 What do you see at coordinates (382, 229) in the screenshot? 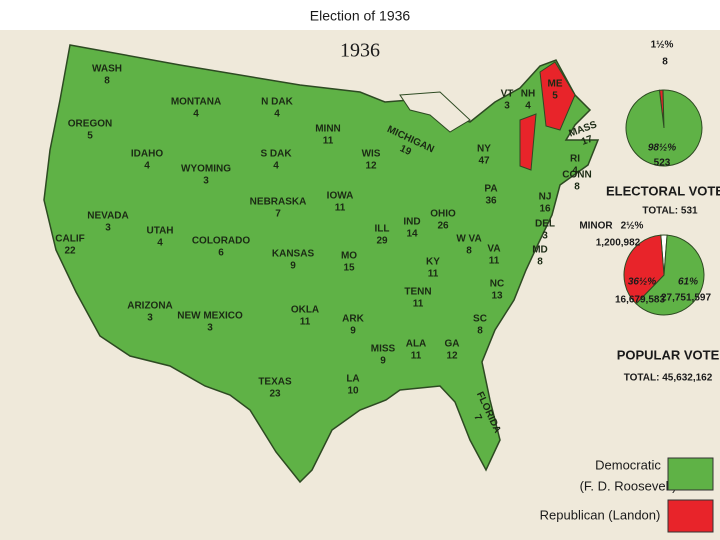
I see `state-name: ILL` at bounding box center [382, 229].